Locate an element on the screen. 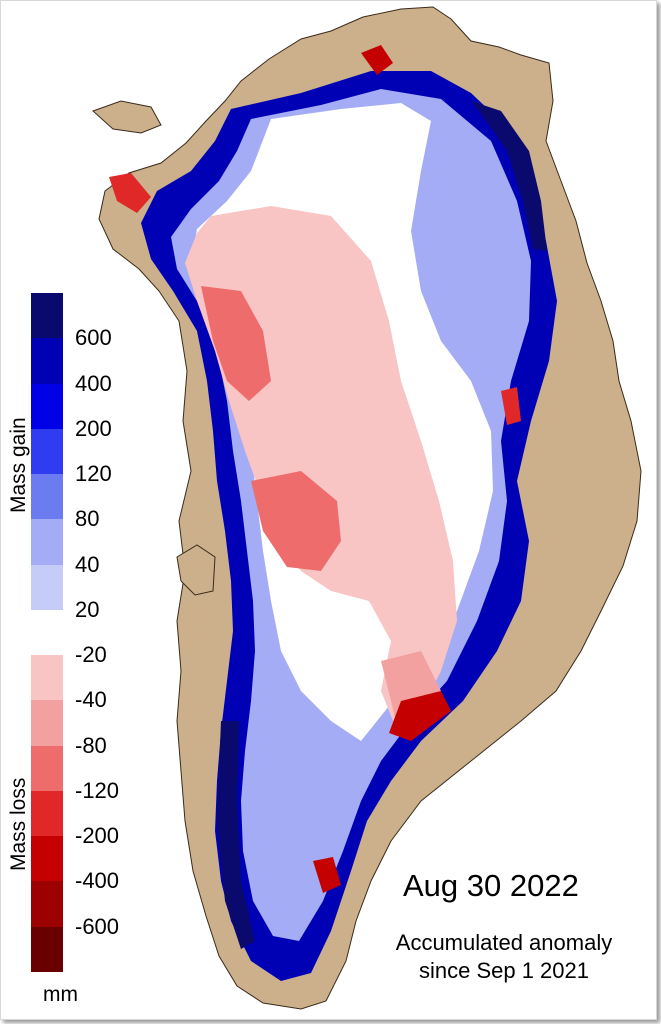  colorbar-tick-label: 400 is located at coordinates (93, 383).